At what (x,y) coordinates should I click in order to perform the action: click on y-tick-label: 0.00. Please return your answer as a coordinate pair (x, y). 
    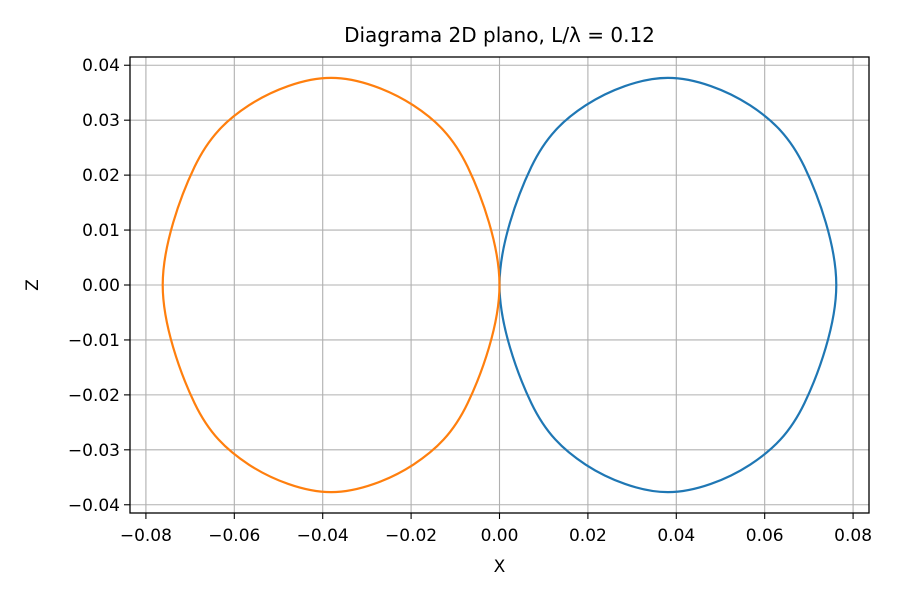
    Looking at the image, I should click on (101, 286).